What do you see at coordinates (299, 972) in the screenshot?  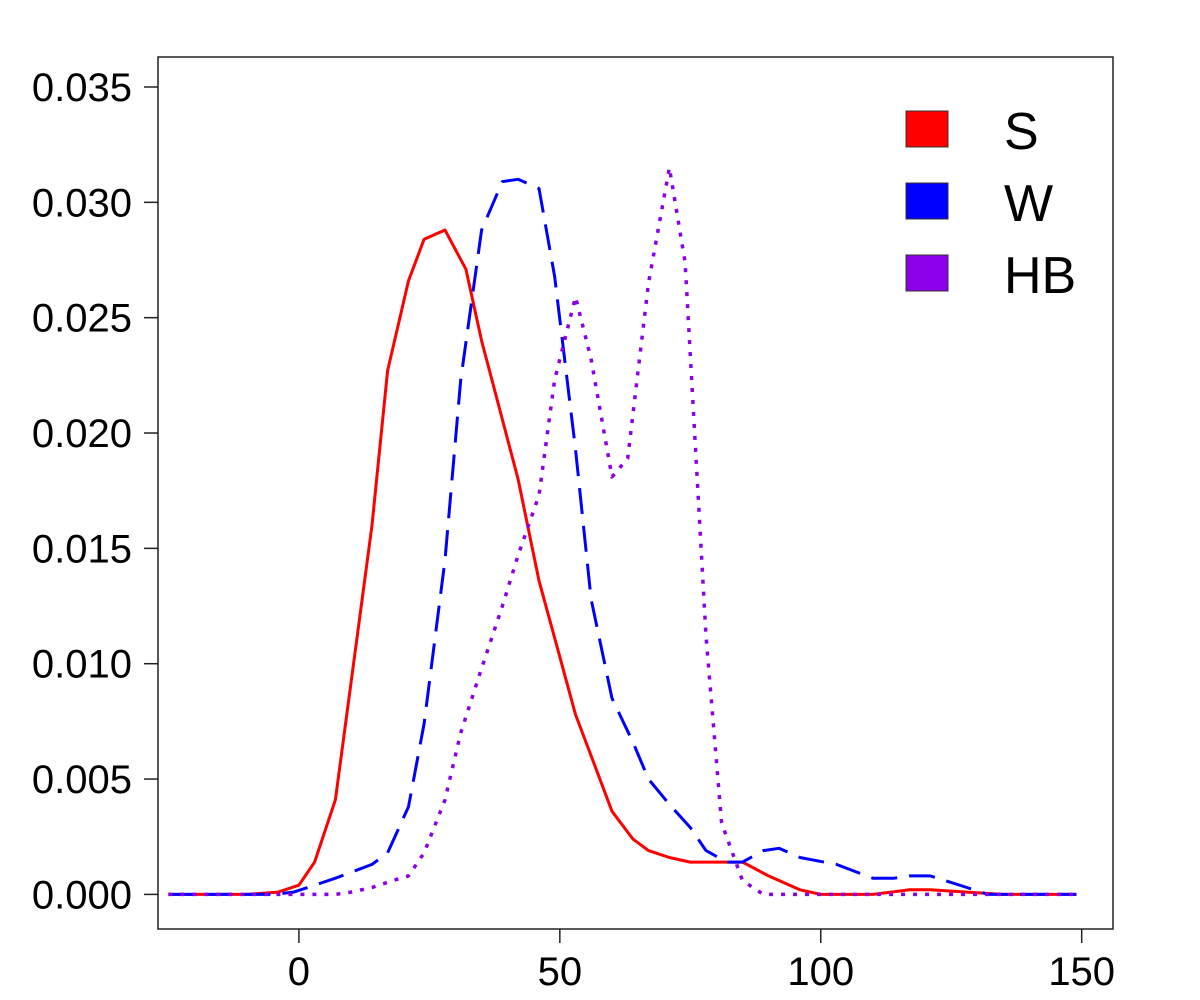 I see `x-tick-label: 0` at bounding box center [299, 972].